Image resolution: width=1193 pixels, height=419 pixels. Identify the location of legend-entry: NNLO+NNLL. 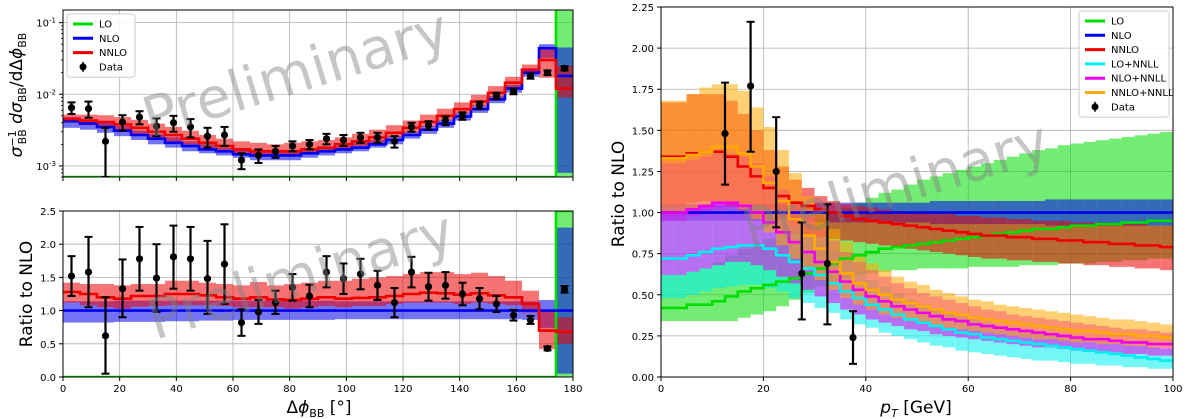
(1129, 93).